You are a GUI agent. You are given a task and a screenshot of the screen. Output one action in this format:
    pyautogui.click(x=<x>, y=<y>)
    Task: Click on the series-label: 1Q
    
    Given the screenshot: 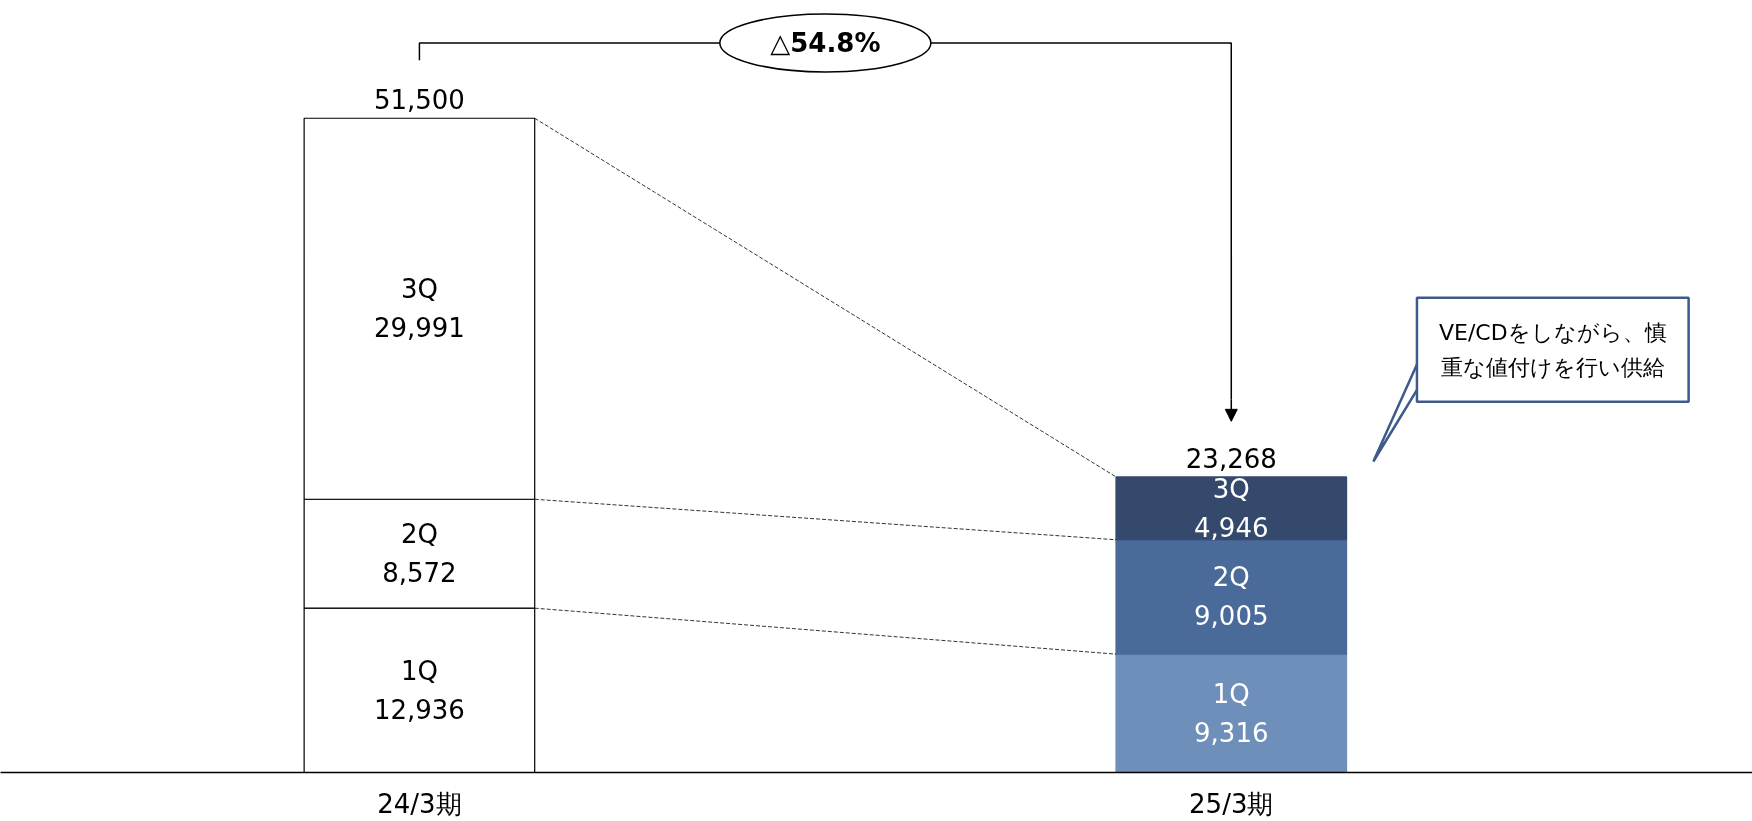 What is the action you would take?
    pyautogui.click(x=1231, y=693)
    